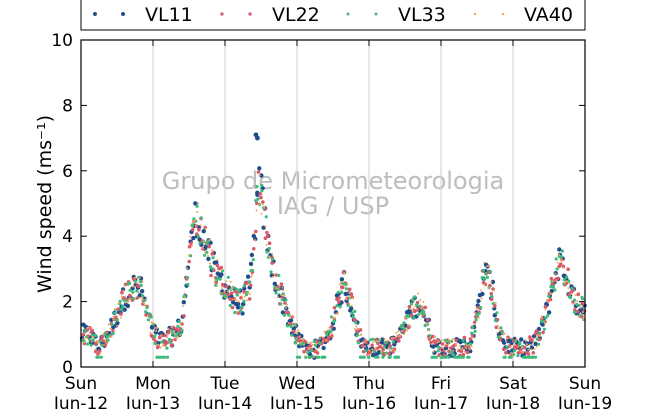  What do you see at coordinates (475, 14) in the screenshot?
I see `legend-marker` at bounding box center [475, 14].